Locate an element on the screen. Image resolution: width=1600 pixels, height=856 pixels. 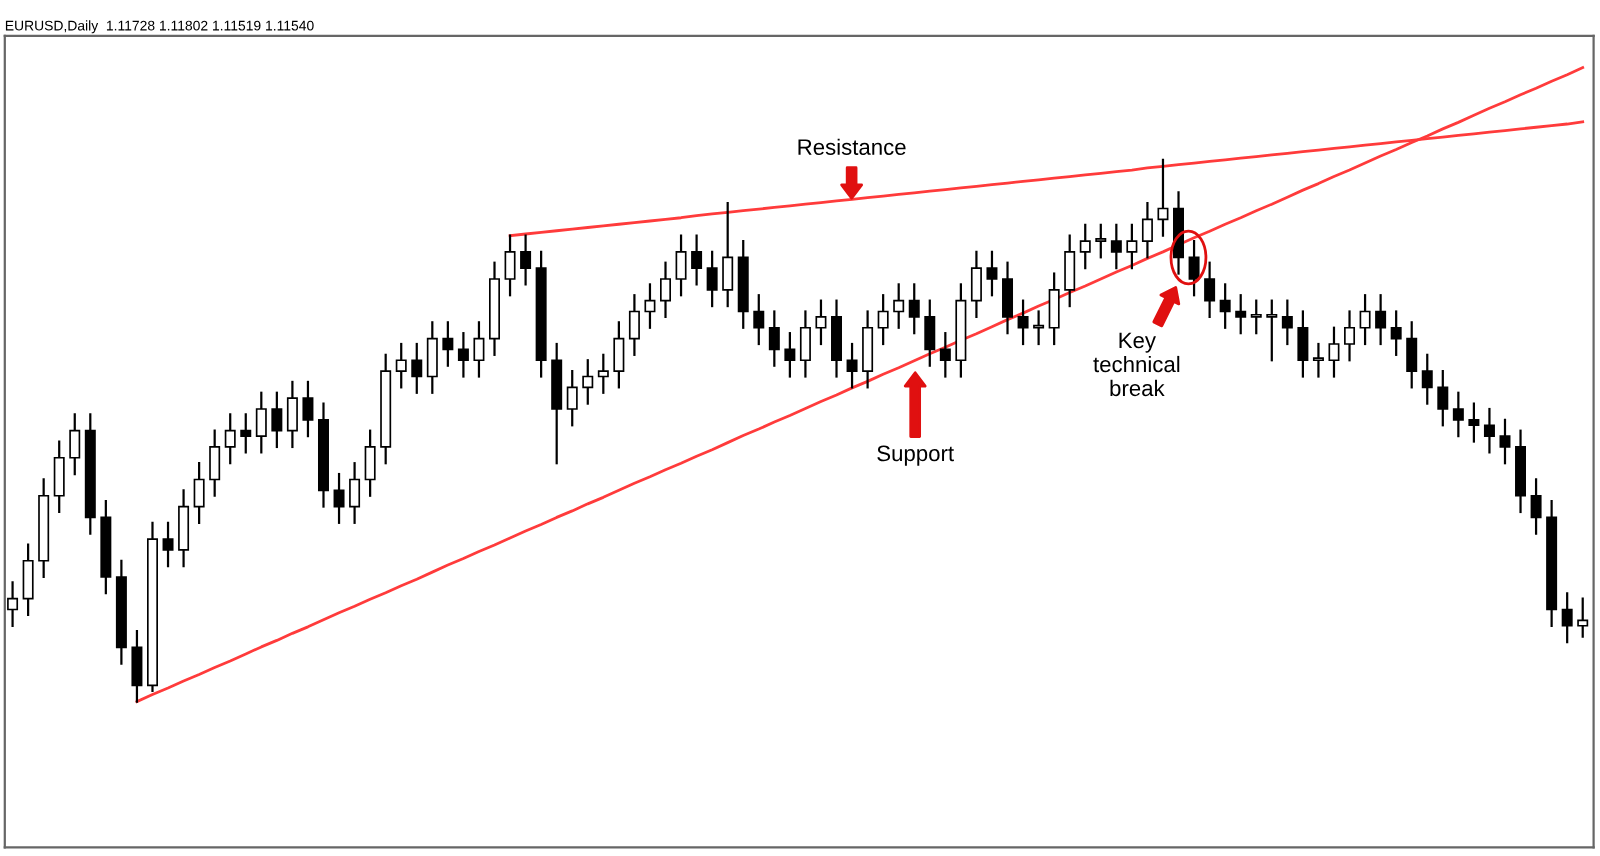
annotation: Support is located at coordinates (915, 455).